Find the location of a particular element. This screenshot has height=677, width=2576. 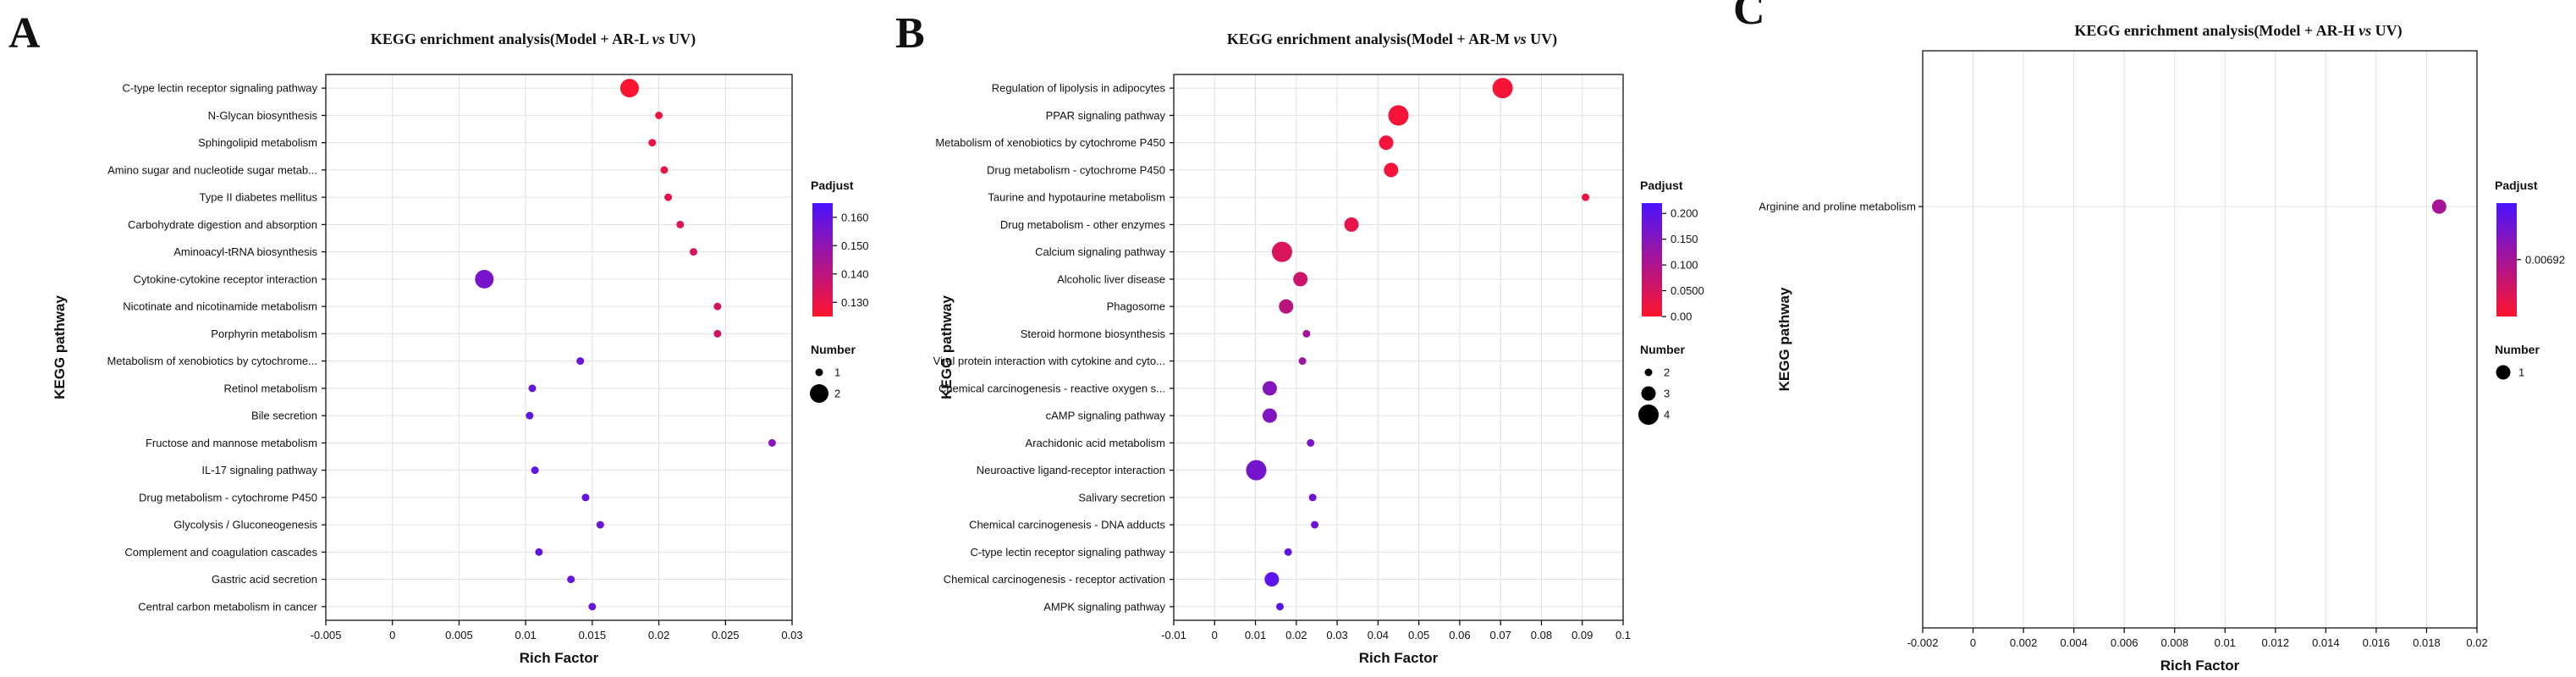

size-legend-label: 2 is located at coordinates (1667, 372).